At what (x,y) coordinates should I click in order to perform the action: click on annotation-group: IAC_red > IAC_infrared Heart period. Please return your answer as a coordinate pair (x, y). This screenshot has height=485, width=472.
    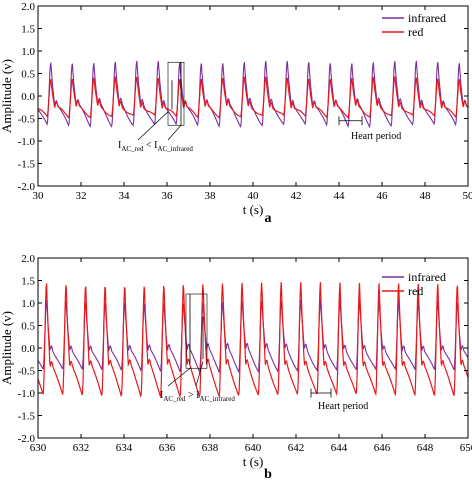
    Looking at the image, I should click on (264, 352).